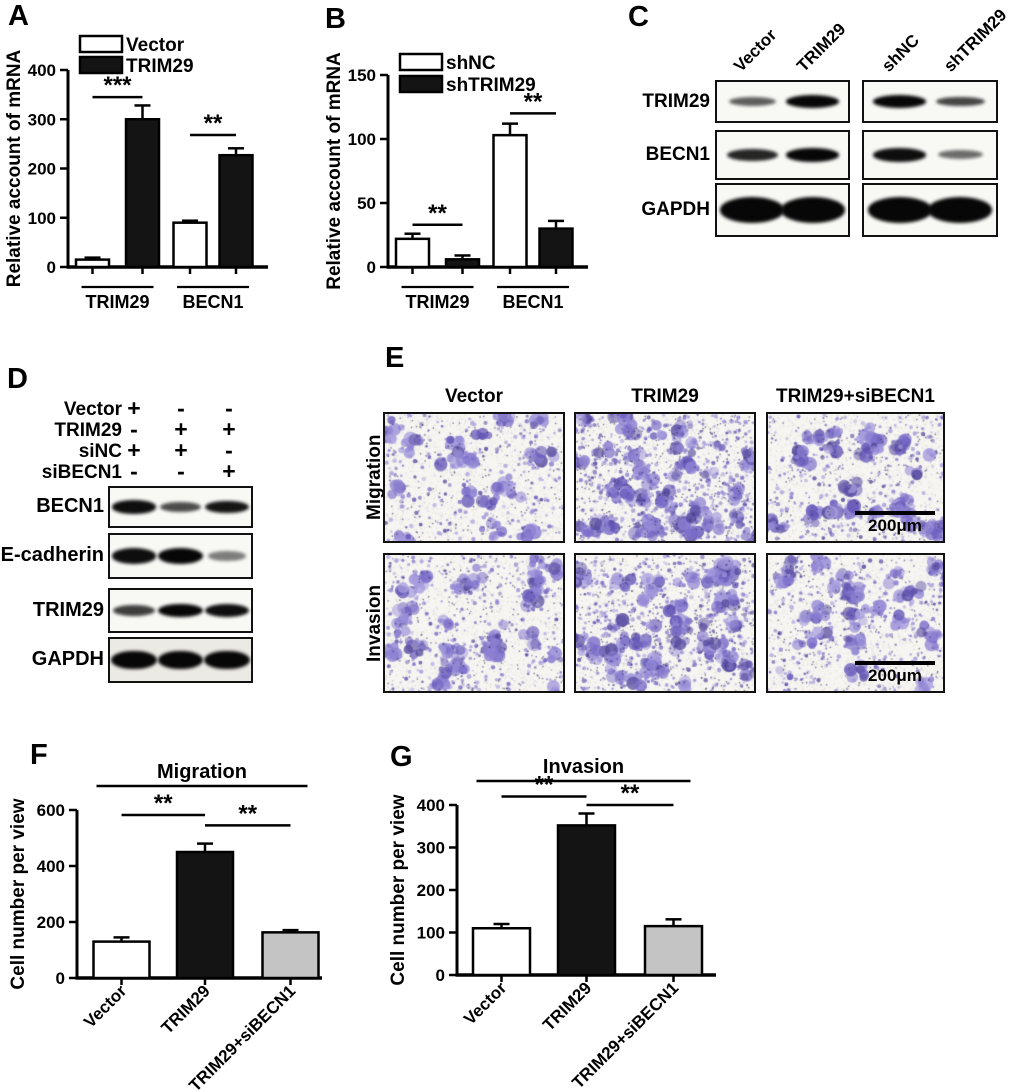 The height and width of the screenshot is (1092, 1020). What do you see at coordinates (471, 63) in the screenshot?
I see `legend-label: shNC` at bounding box center [471, 63].